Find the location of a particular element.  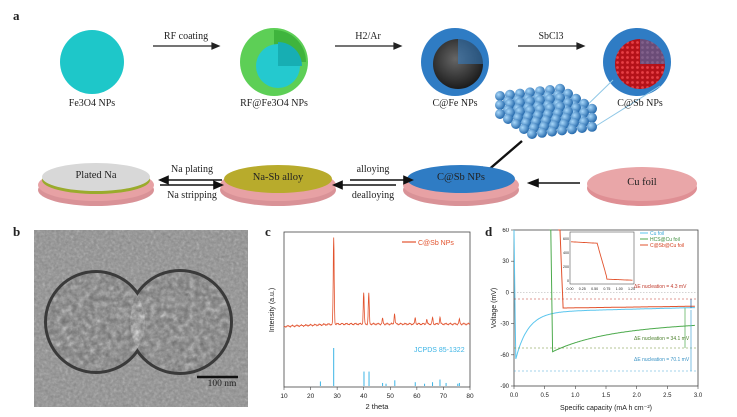

xrd-x-tick-label: 50 is located at coordinates (391, 396).